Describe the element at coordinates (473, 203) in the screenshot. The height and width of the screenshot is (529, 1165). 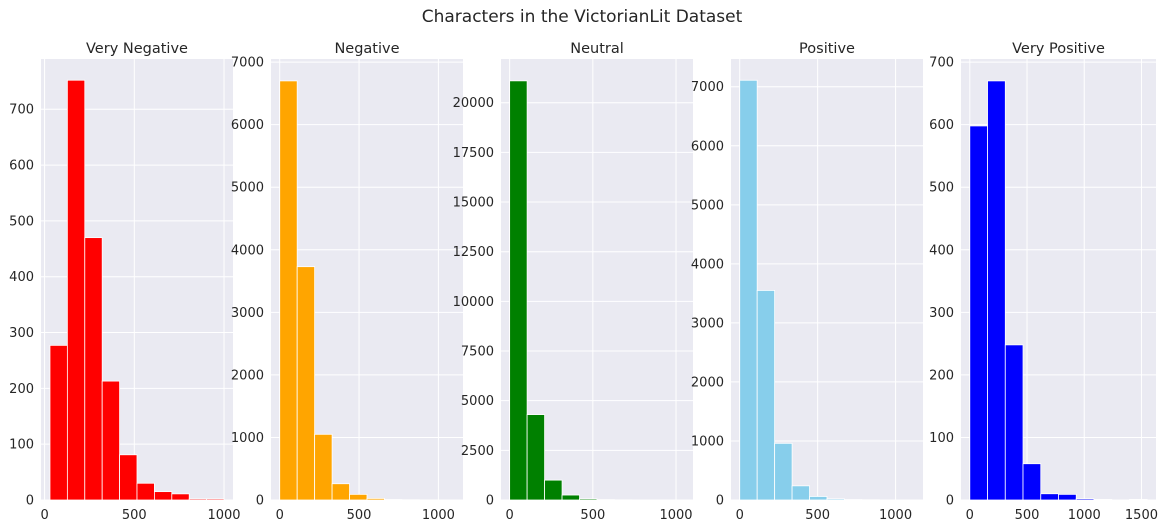
I see `y-tick-label: 15000` at that location.